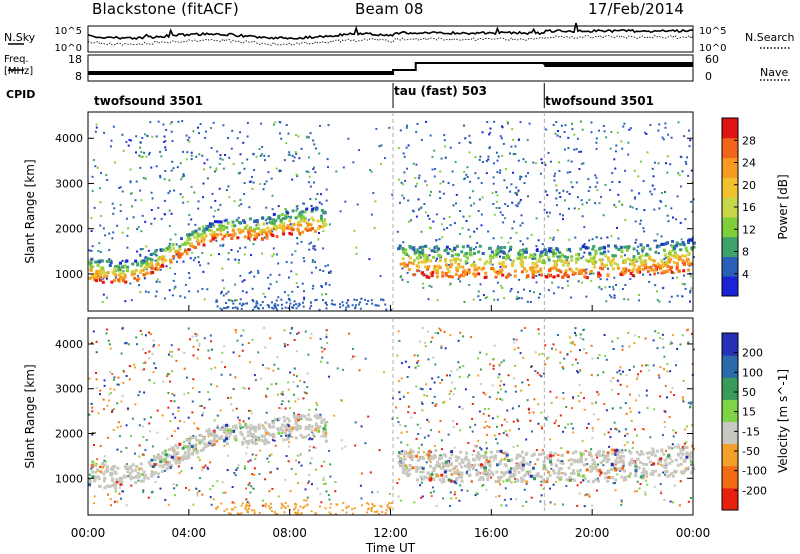 This screenshot has height=554, width=800. I want to click on noise-tick-high-right: 10^5, so click(712, 31).